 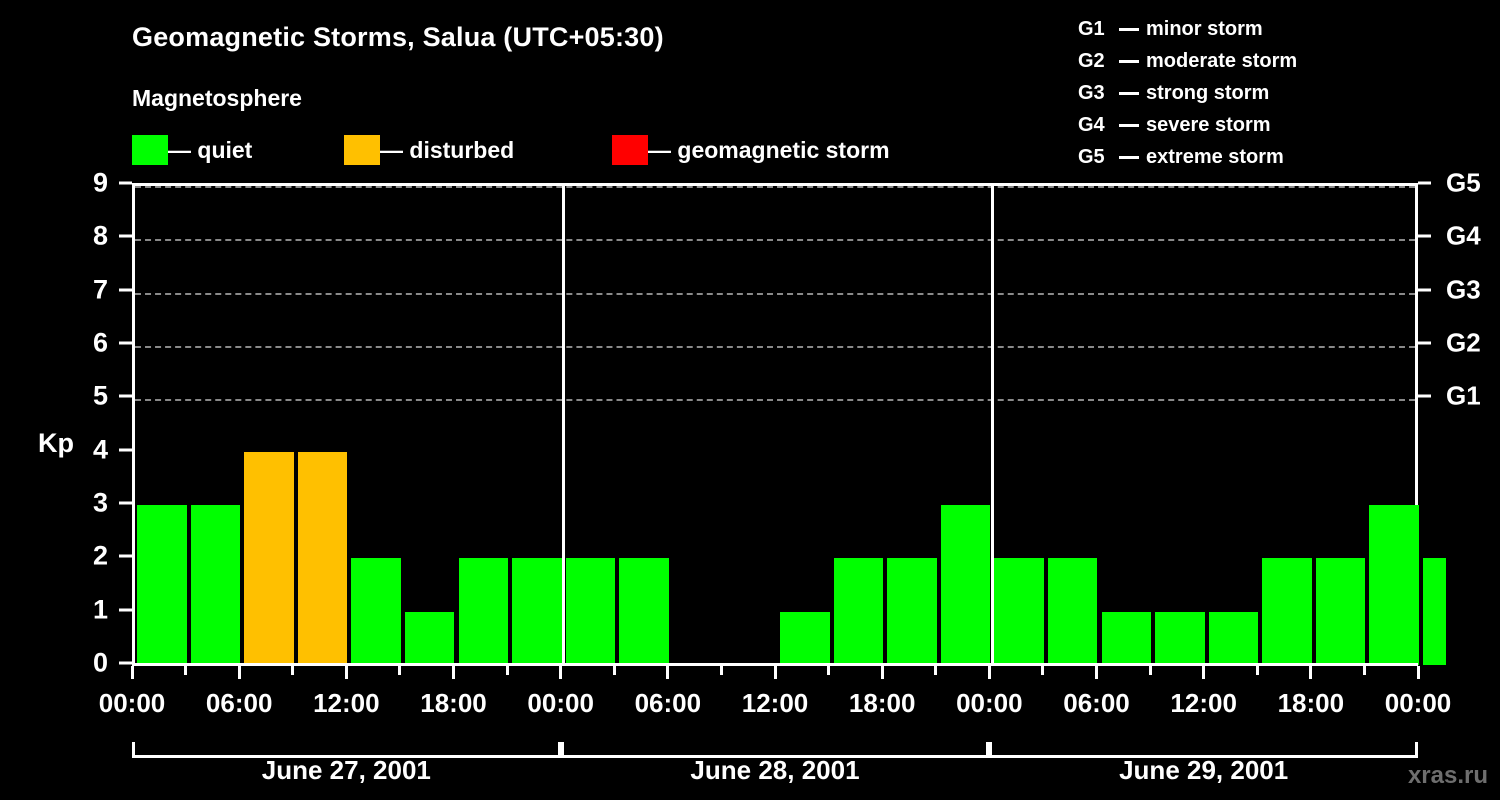 What do you see at coordinates (150, 150) in the screenshot?
I see `legend-swatch-quiet` at bounding box center [150, 150].